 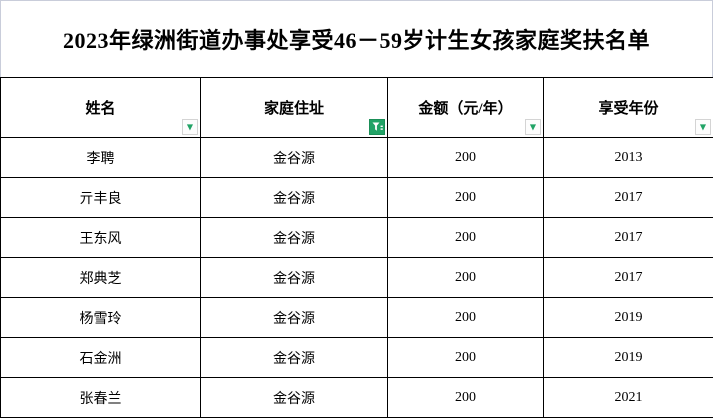 What do you see at coordinates (100, 277) in the screenshot?
I see `cell-name: 郑典芝` at bounding box center [100, 277].